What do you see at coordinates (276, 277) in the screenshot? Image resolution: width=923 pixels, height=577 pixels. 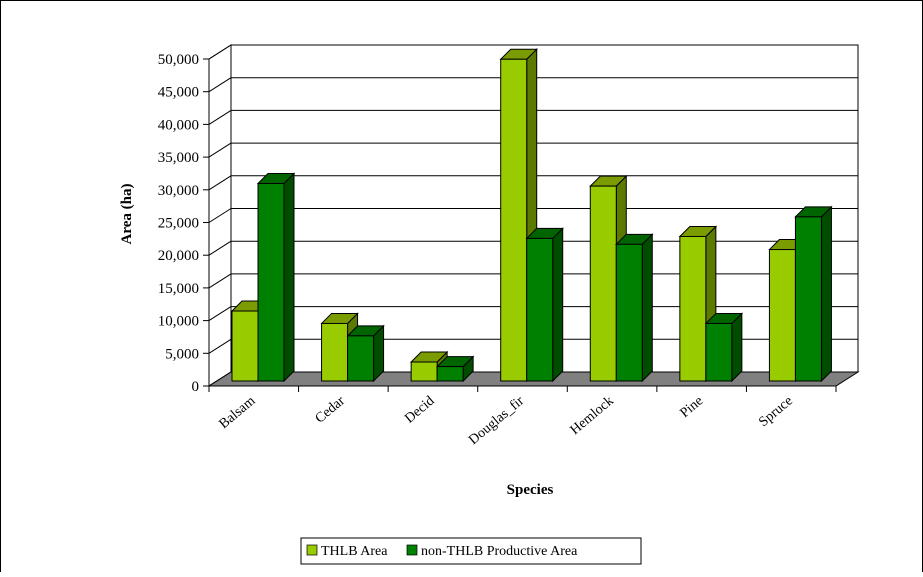 I see `bar-non-thlb-balsam` at bounding box center [276, 277].